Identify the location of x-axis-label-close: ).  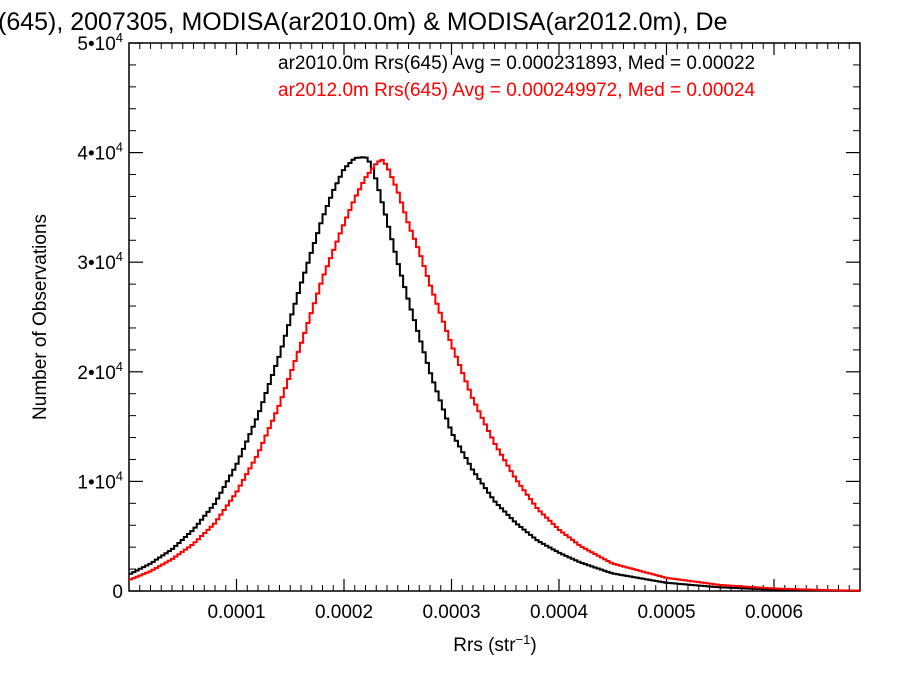
(533, 645).